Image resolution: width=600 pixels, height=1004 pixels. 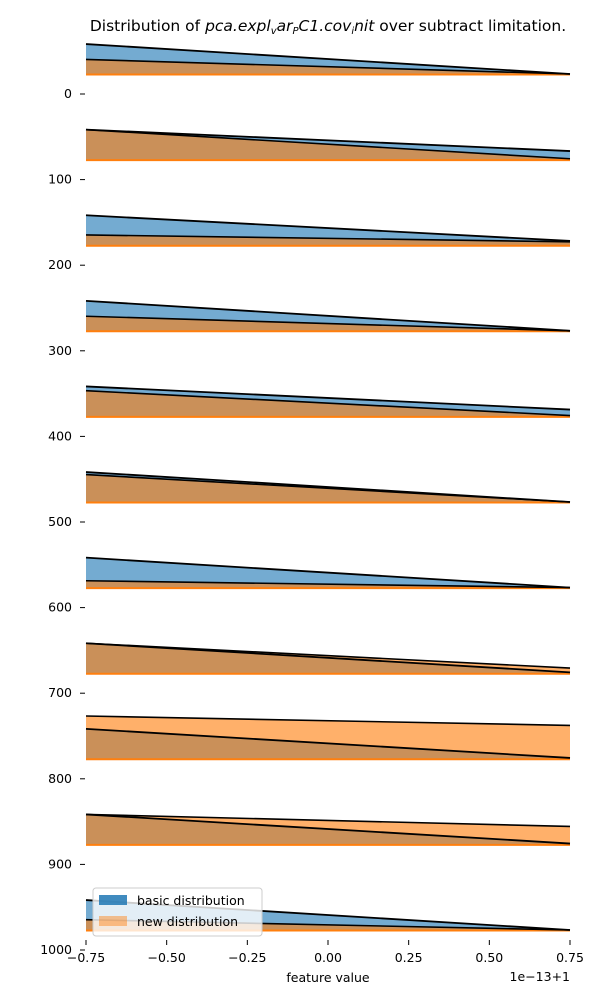 I want to click on title-sub-1: v, so click(x=274, y=31).